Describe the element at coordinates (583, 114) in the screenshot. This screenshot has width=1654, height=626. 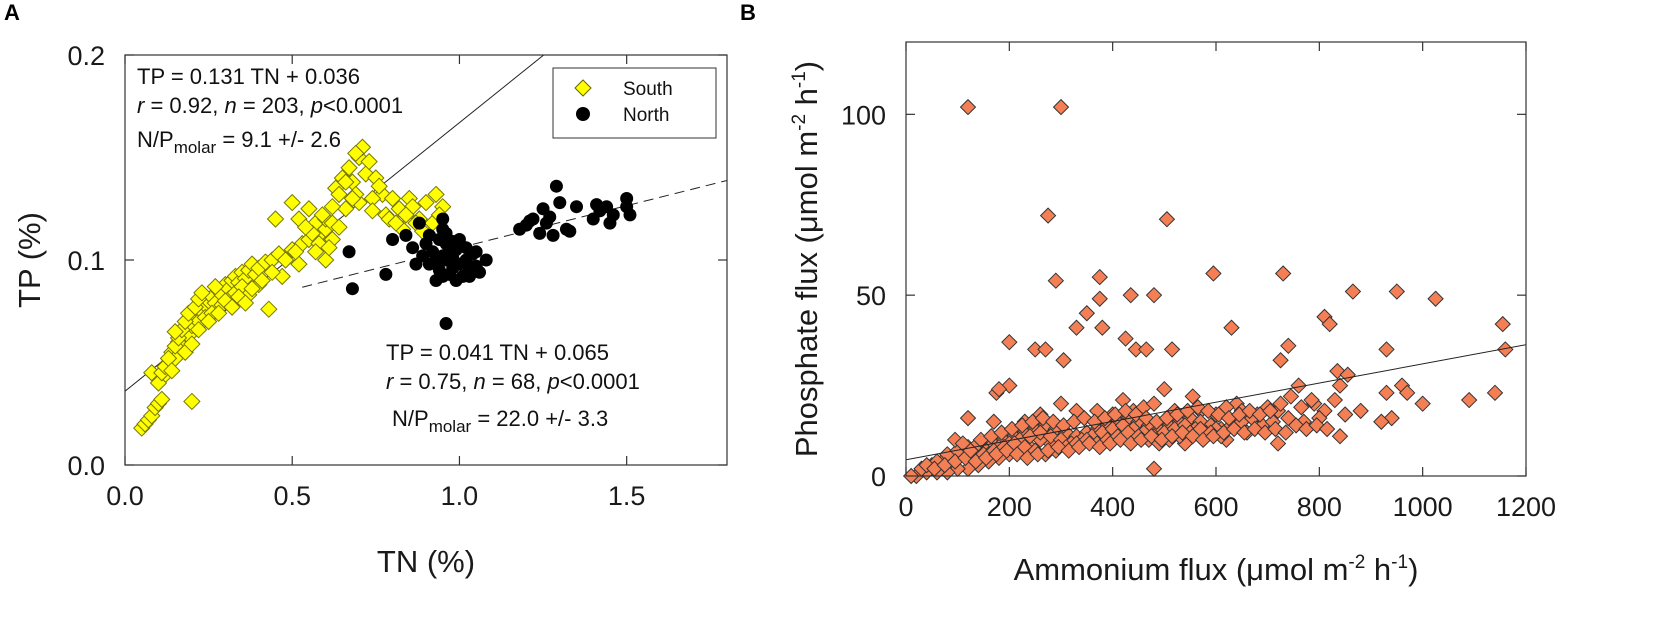
I see `legend-north-marker` at that location.